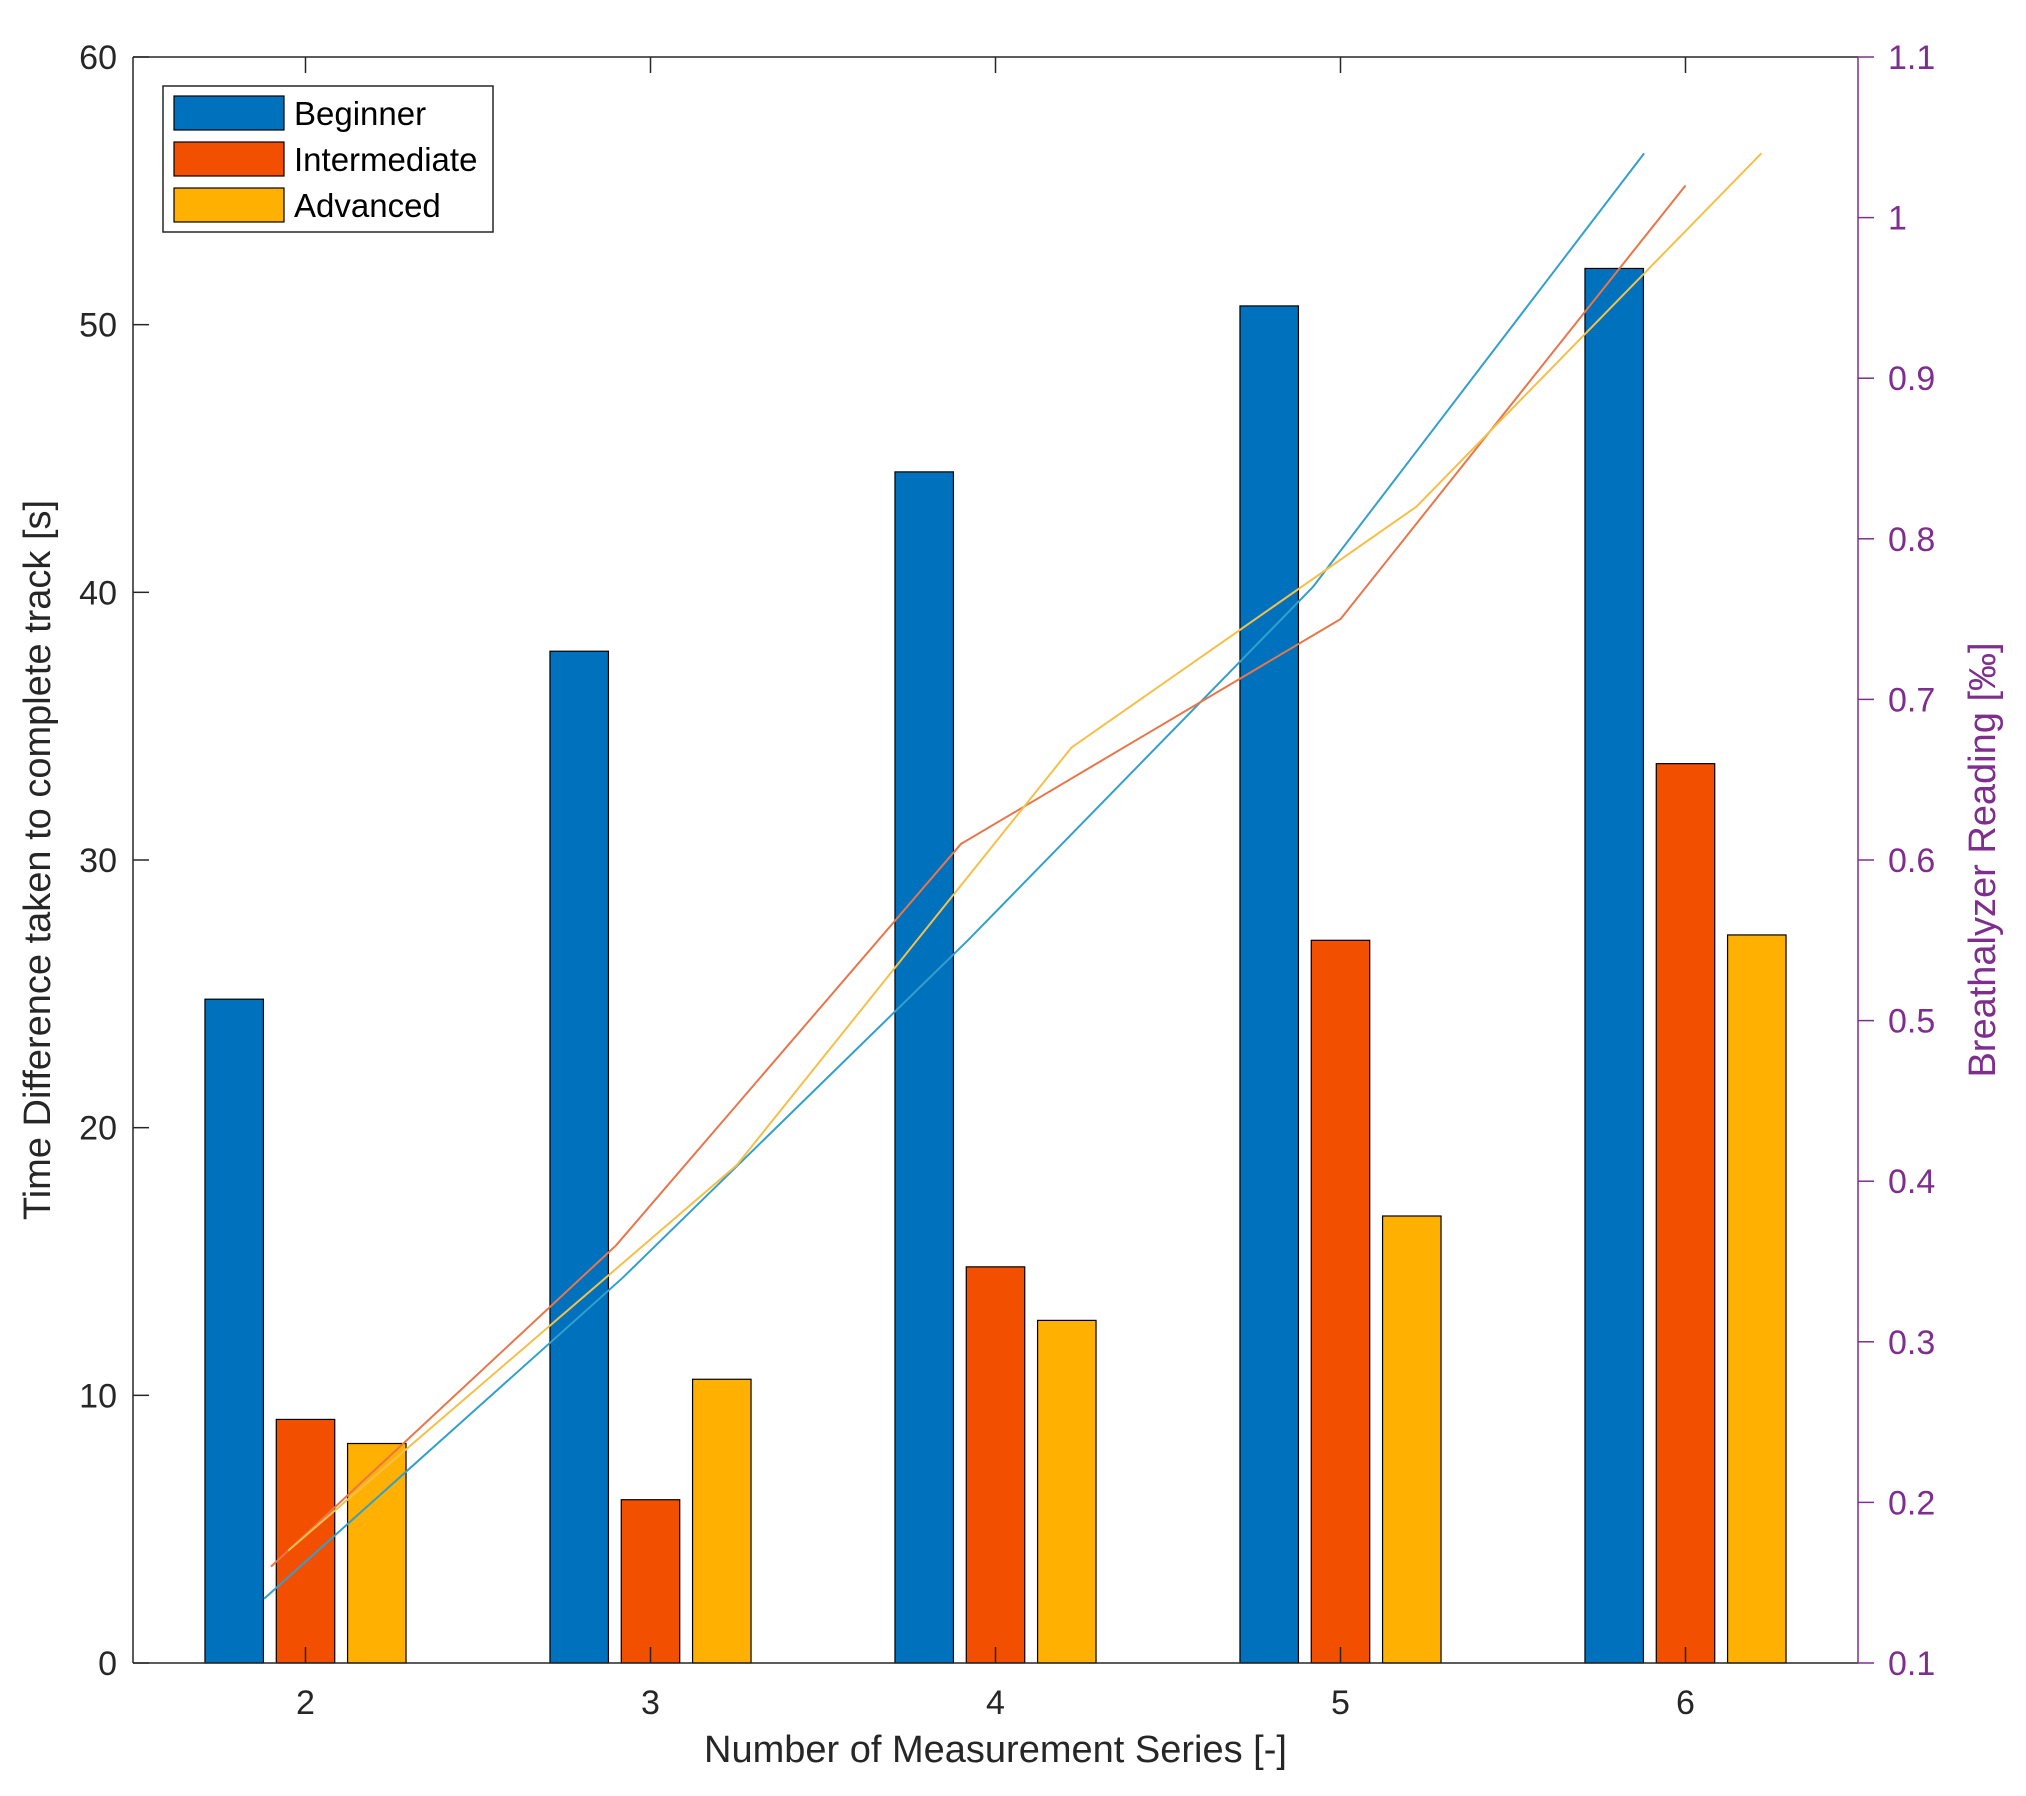 The width and height of the screenshot is (2026, 1796). Describe the element at coordinates (1685, 1703) in the screenshot. I see `x-tick-label-6: 6` at that location.